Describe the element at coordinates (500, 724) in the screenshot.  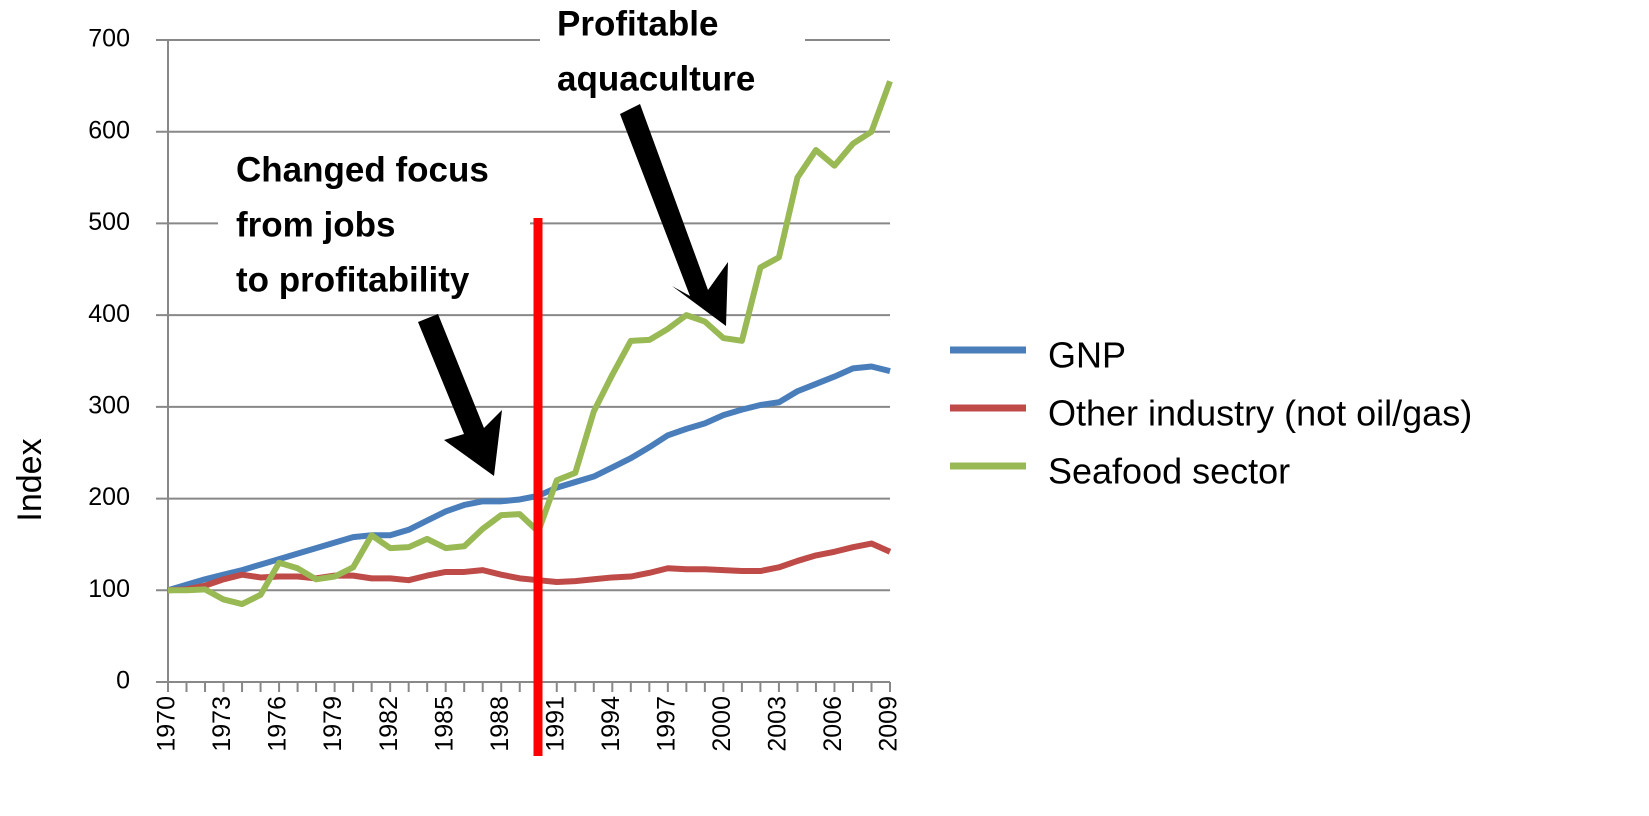
I see `x-tick-label: 1988` at that location.